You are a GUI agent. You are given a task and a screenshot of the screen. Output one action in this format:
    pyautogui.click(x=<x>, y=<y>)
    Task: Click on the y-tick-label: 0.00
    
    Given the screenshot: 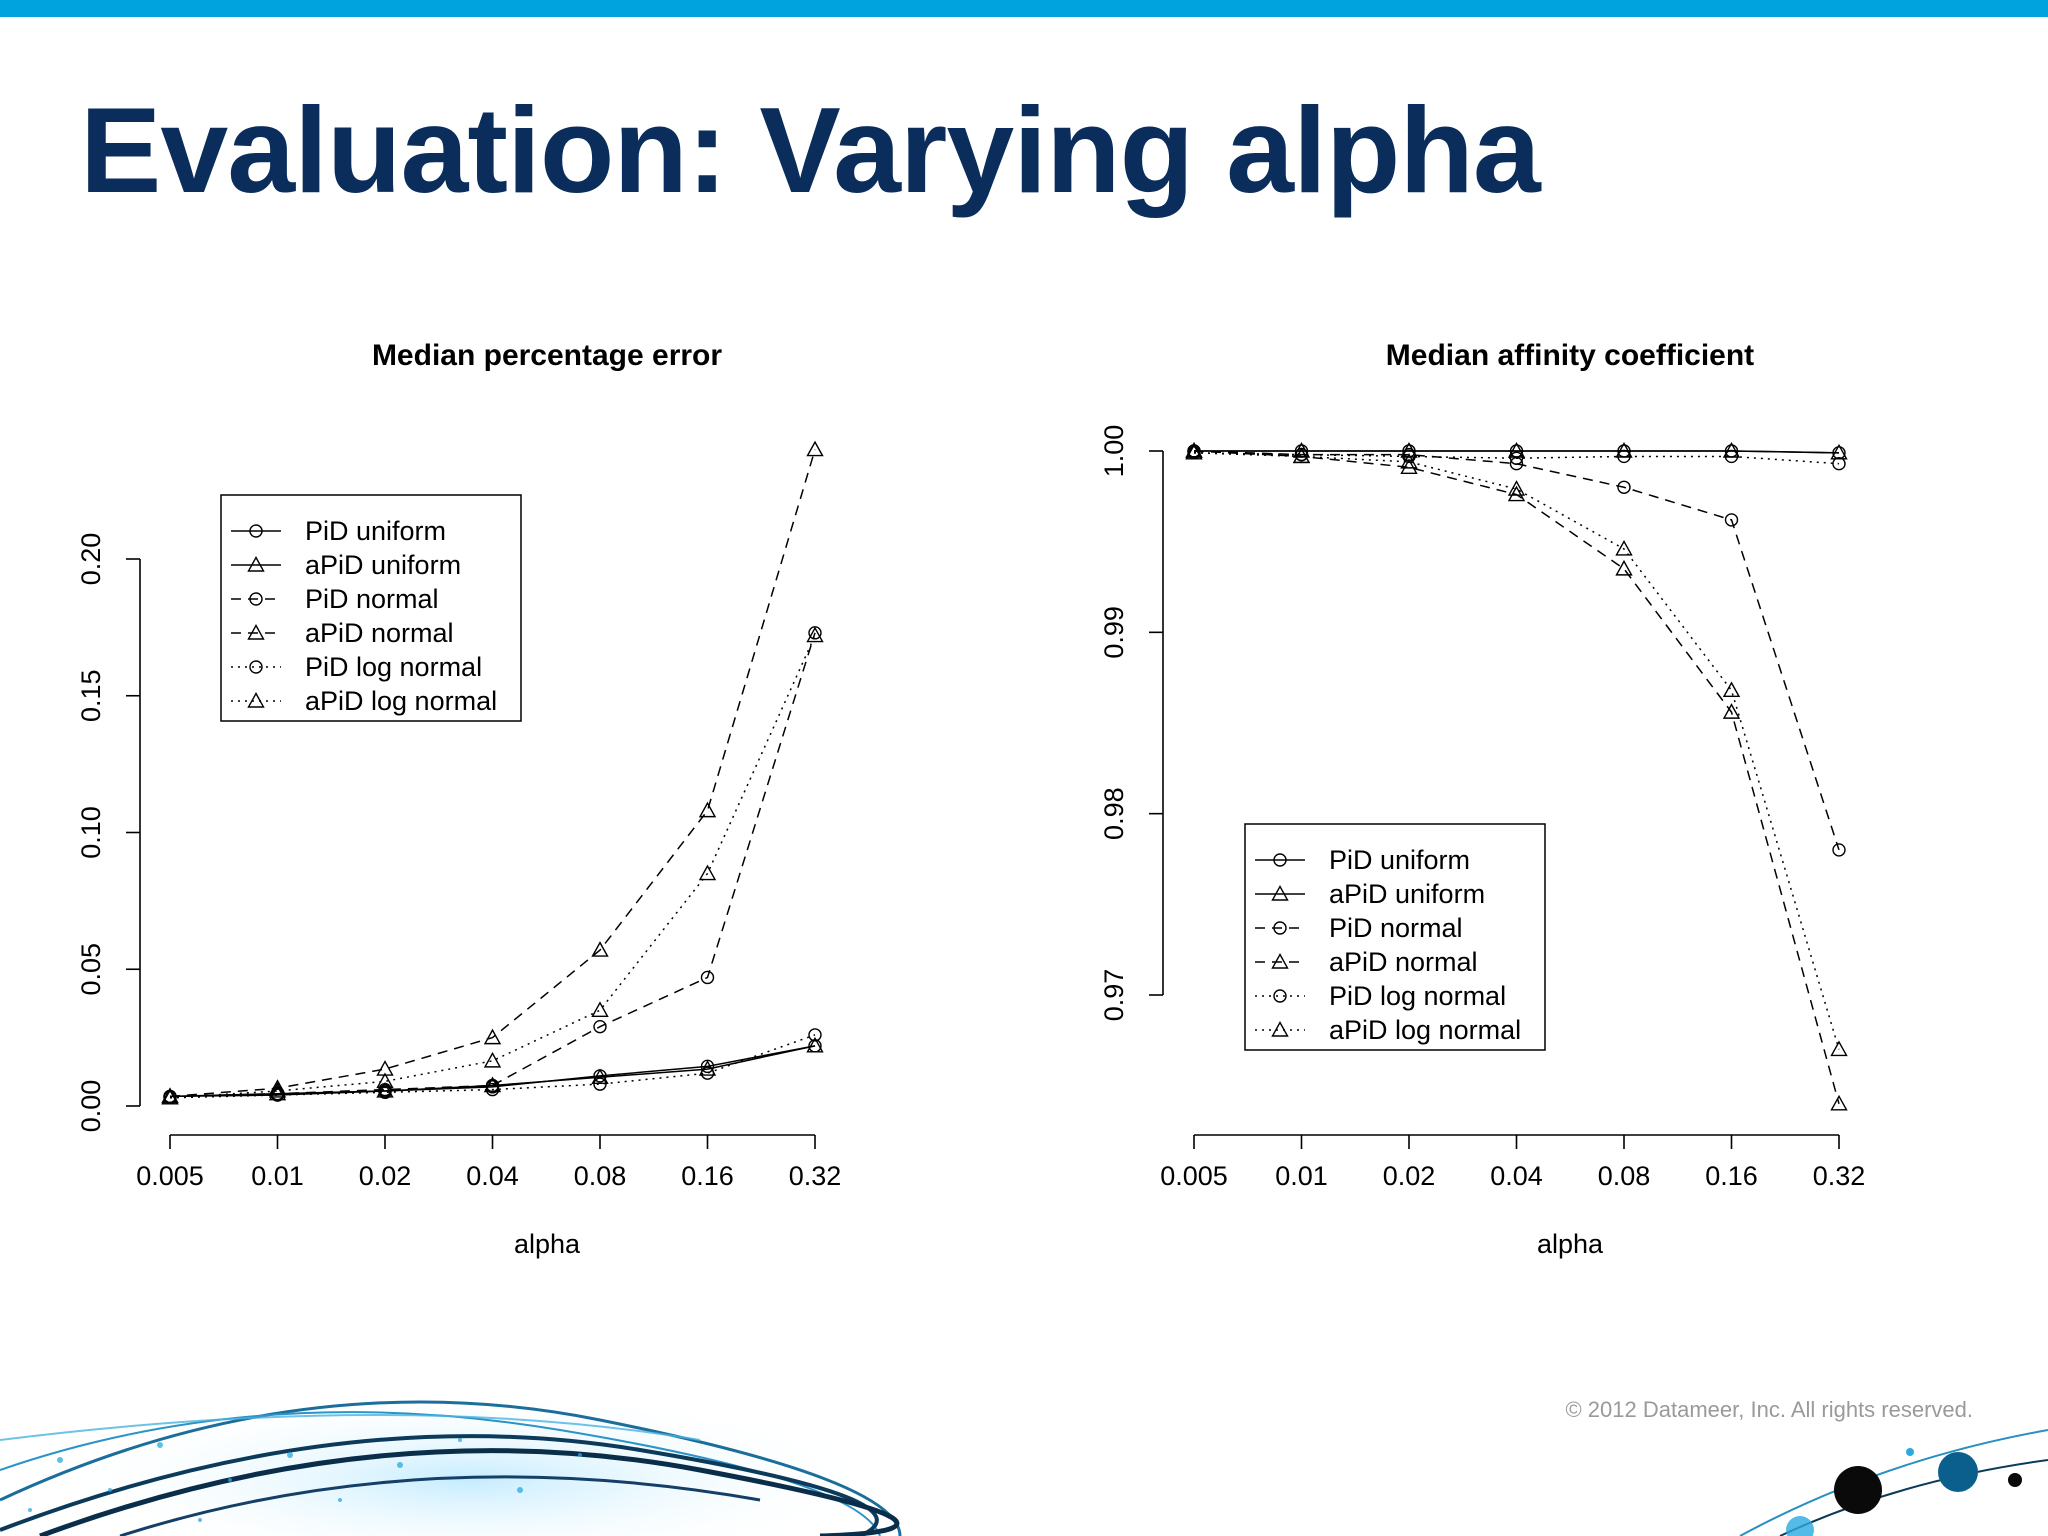 What is the action you would take?
    pyautogui.click(x=91, y=1106)
    